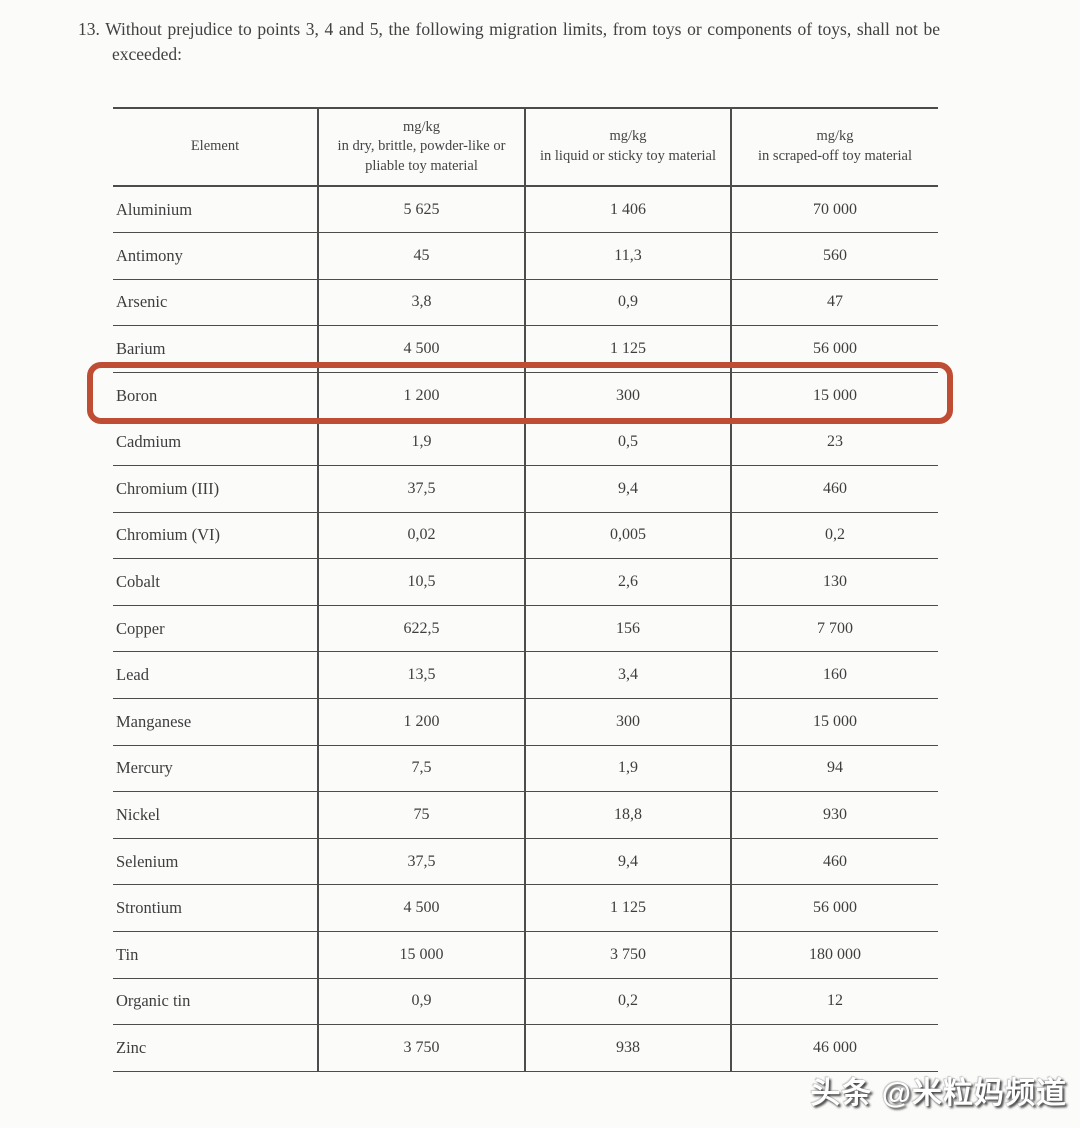 This screenshot has height=1128, width=1080. What do you see at coordinates (835, 156) in the screenshot?
I see `column-description: in scraped-off toy material` at bounding box center [835, 156].